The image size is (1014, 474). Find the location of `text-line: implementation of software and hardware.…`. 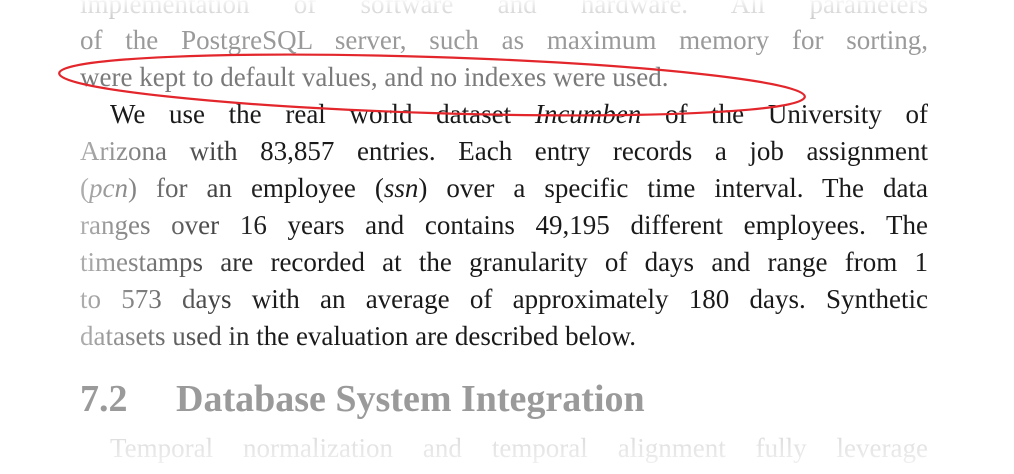

text-line: implementation of software and hardware.… is located at coordinates (504, 9).